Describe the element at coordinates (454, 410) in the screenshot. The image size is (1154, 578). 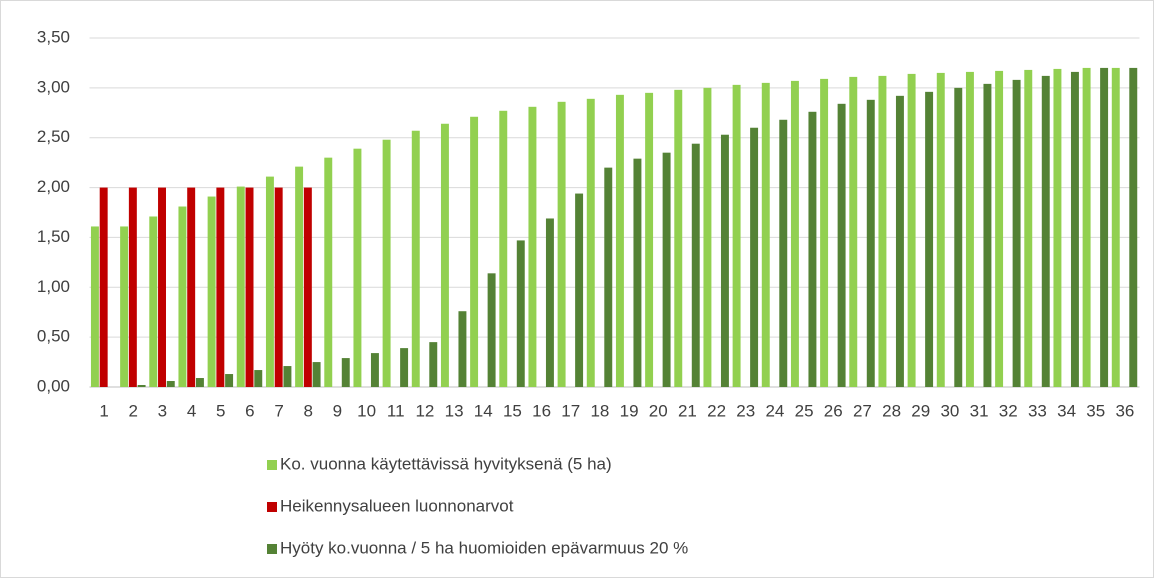
I see `x-tick-label: 13` at that location.